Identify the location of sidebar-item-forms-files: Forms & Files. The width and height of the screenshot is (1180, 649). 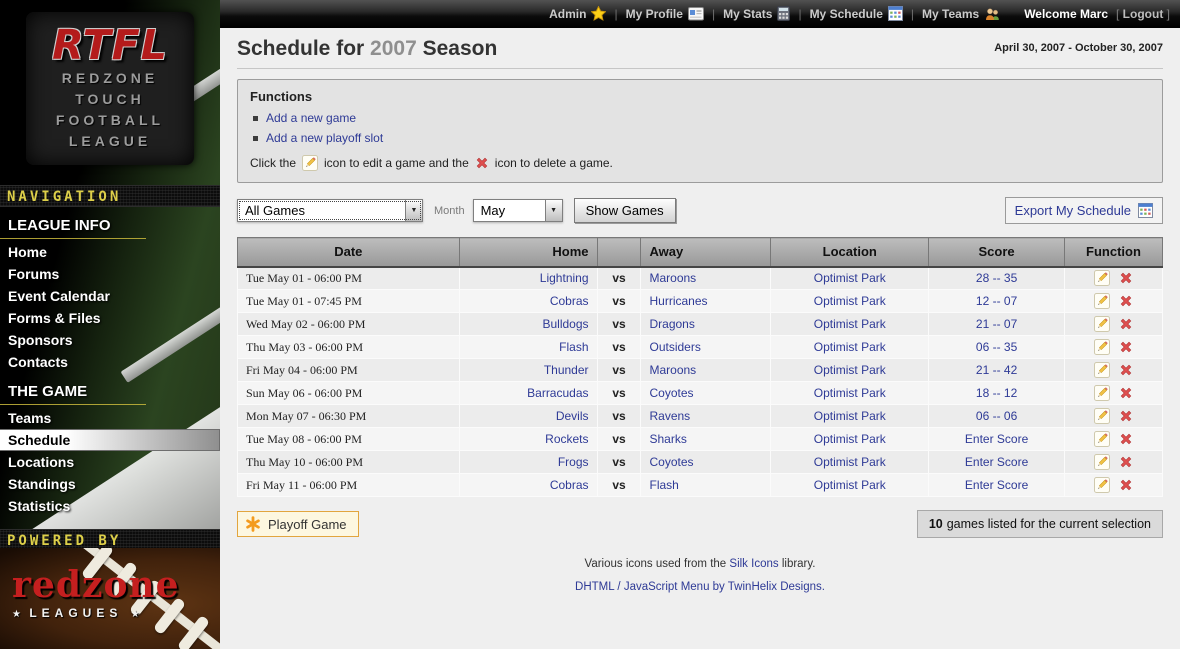
(54, 318).